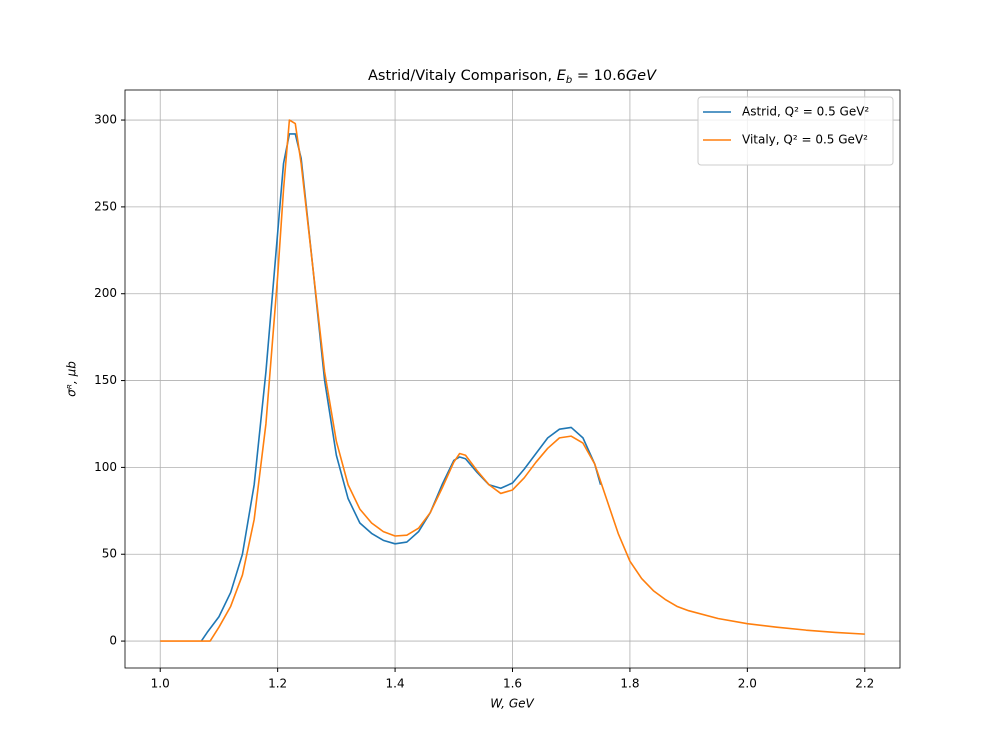 The height and width of the screenshot is (750, 1000). What do you see at coordinates (105, 120) in the screenshot?
I see `y-tick-label: 300` at bounding box center [105, 120].